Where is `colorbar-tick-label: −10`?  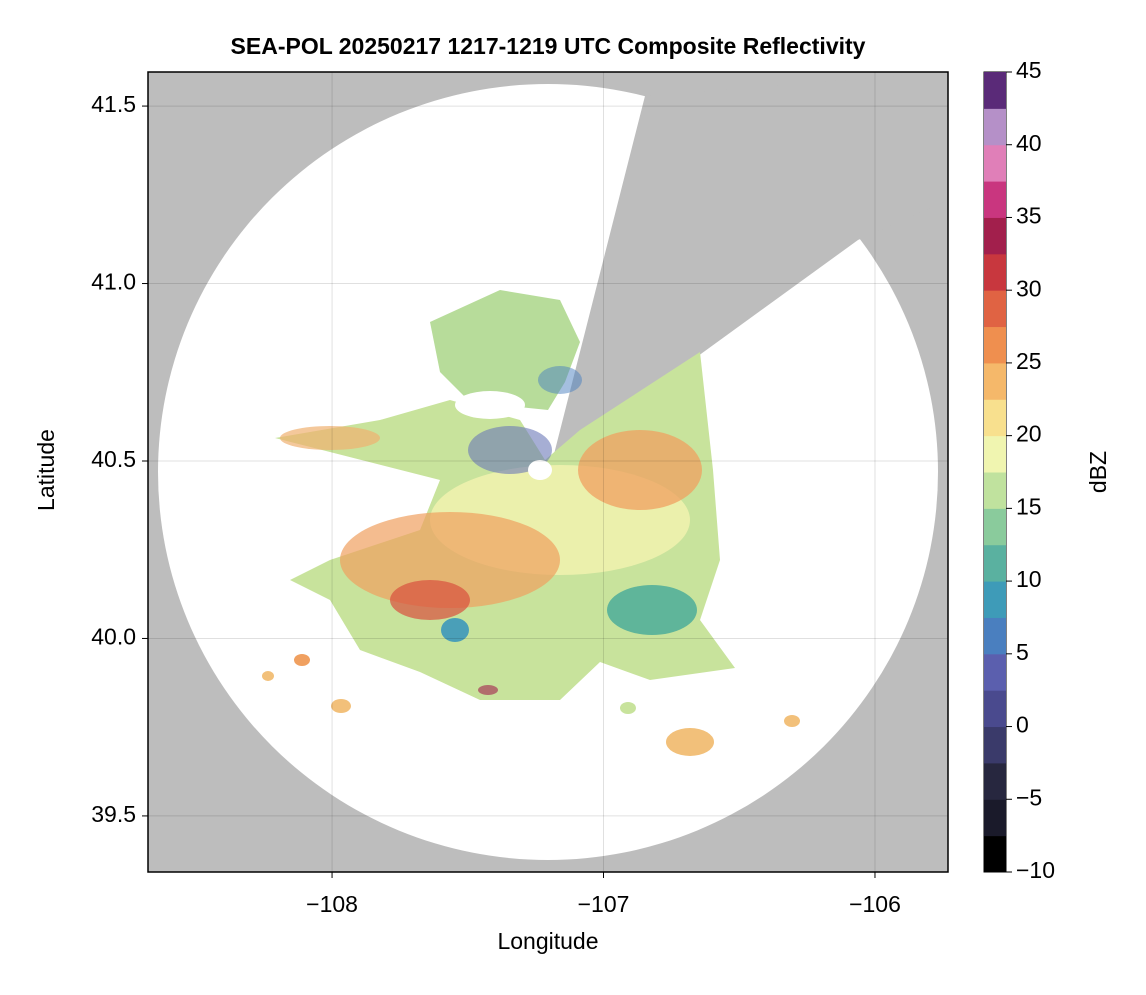 colorbar-tick-label: −10 is located at coordinates (1035, 870).